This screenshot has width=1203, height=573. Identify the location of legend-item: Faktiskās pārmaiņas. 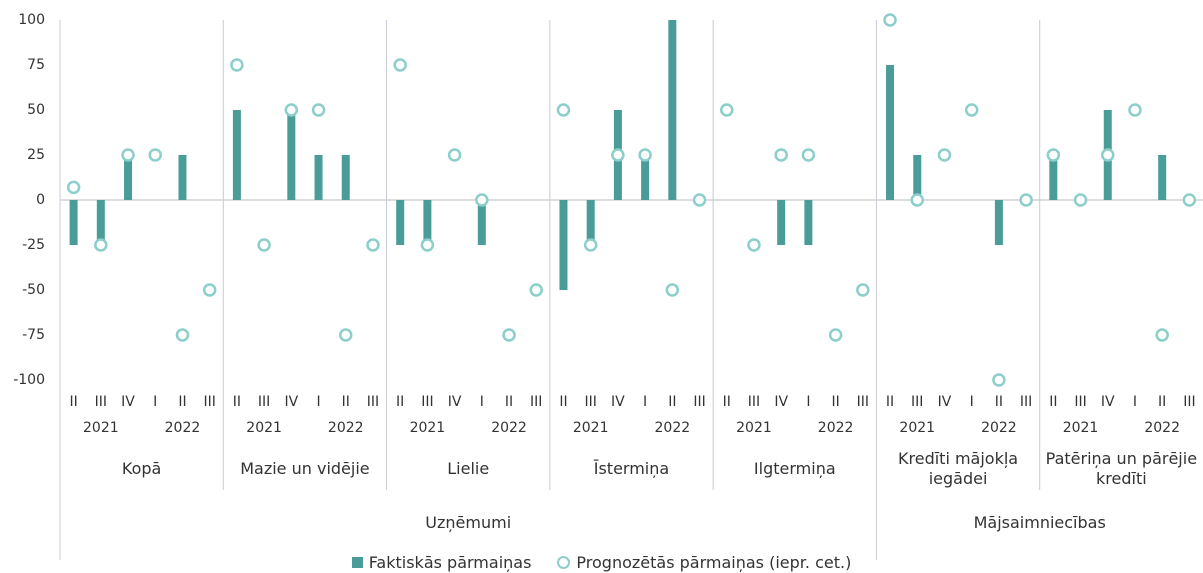
(441, 562).